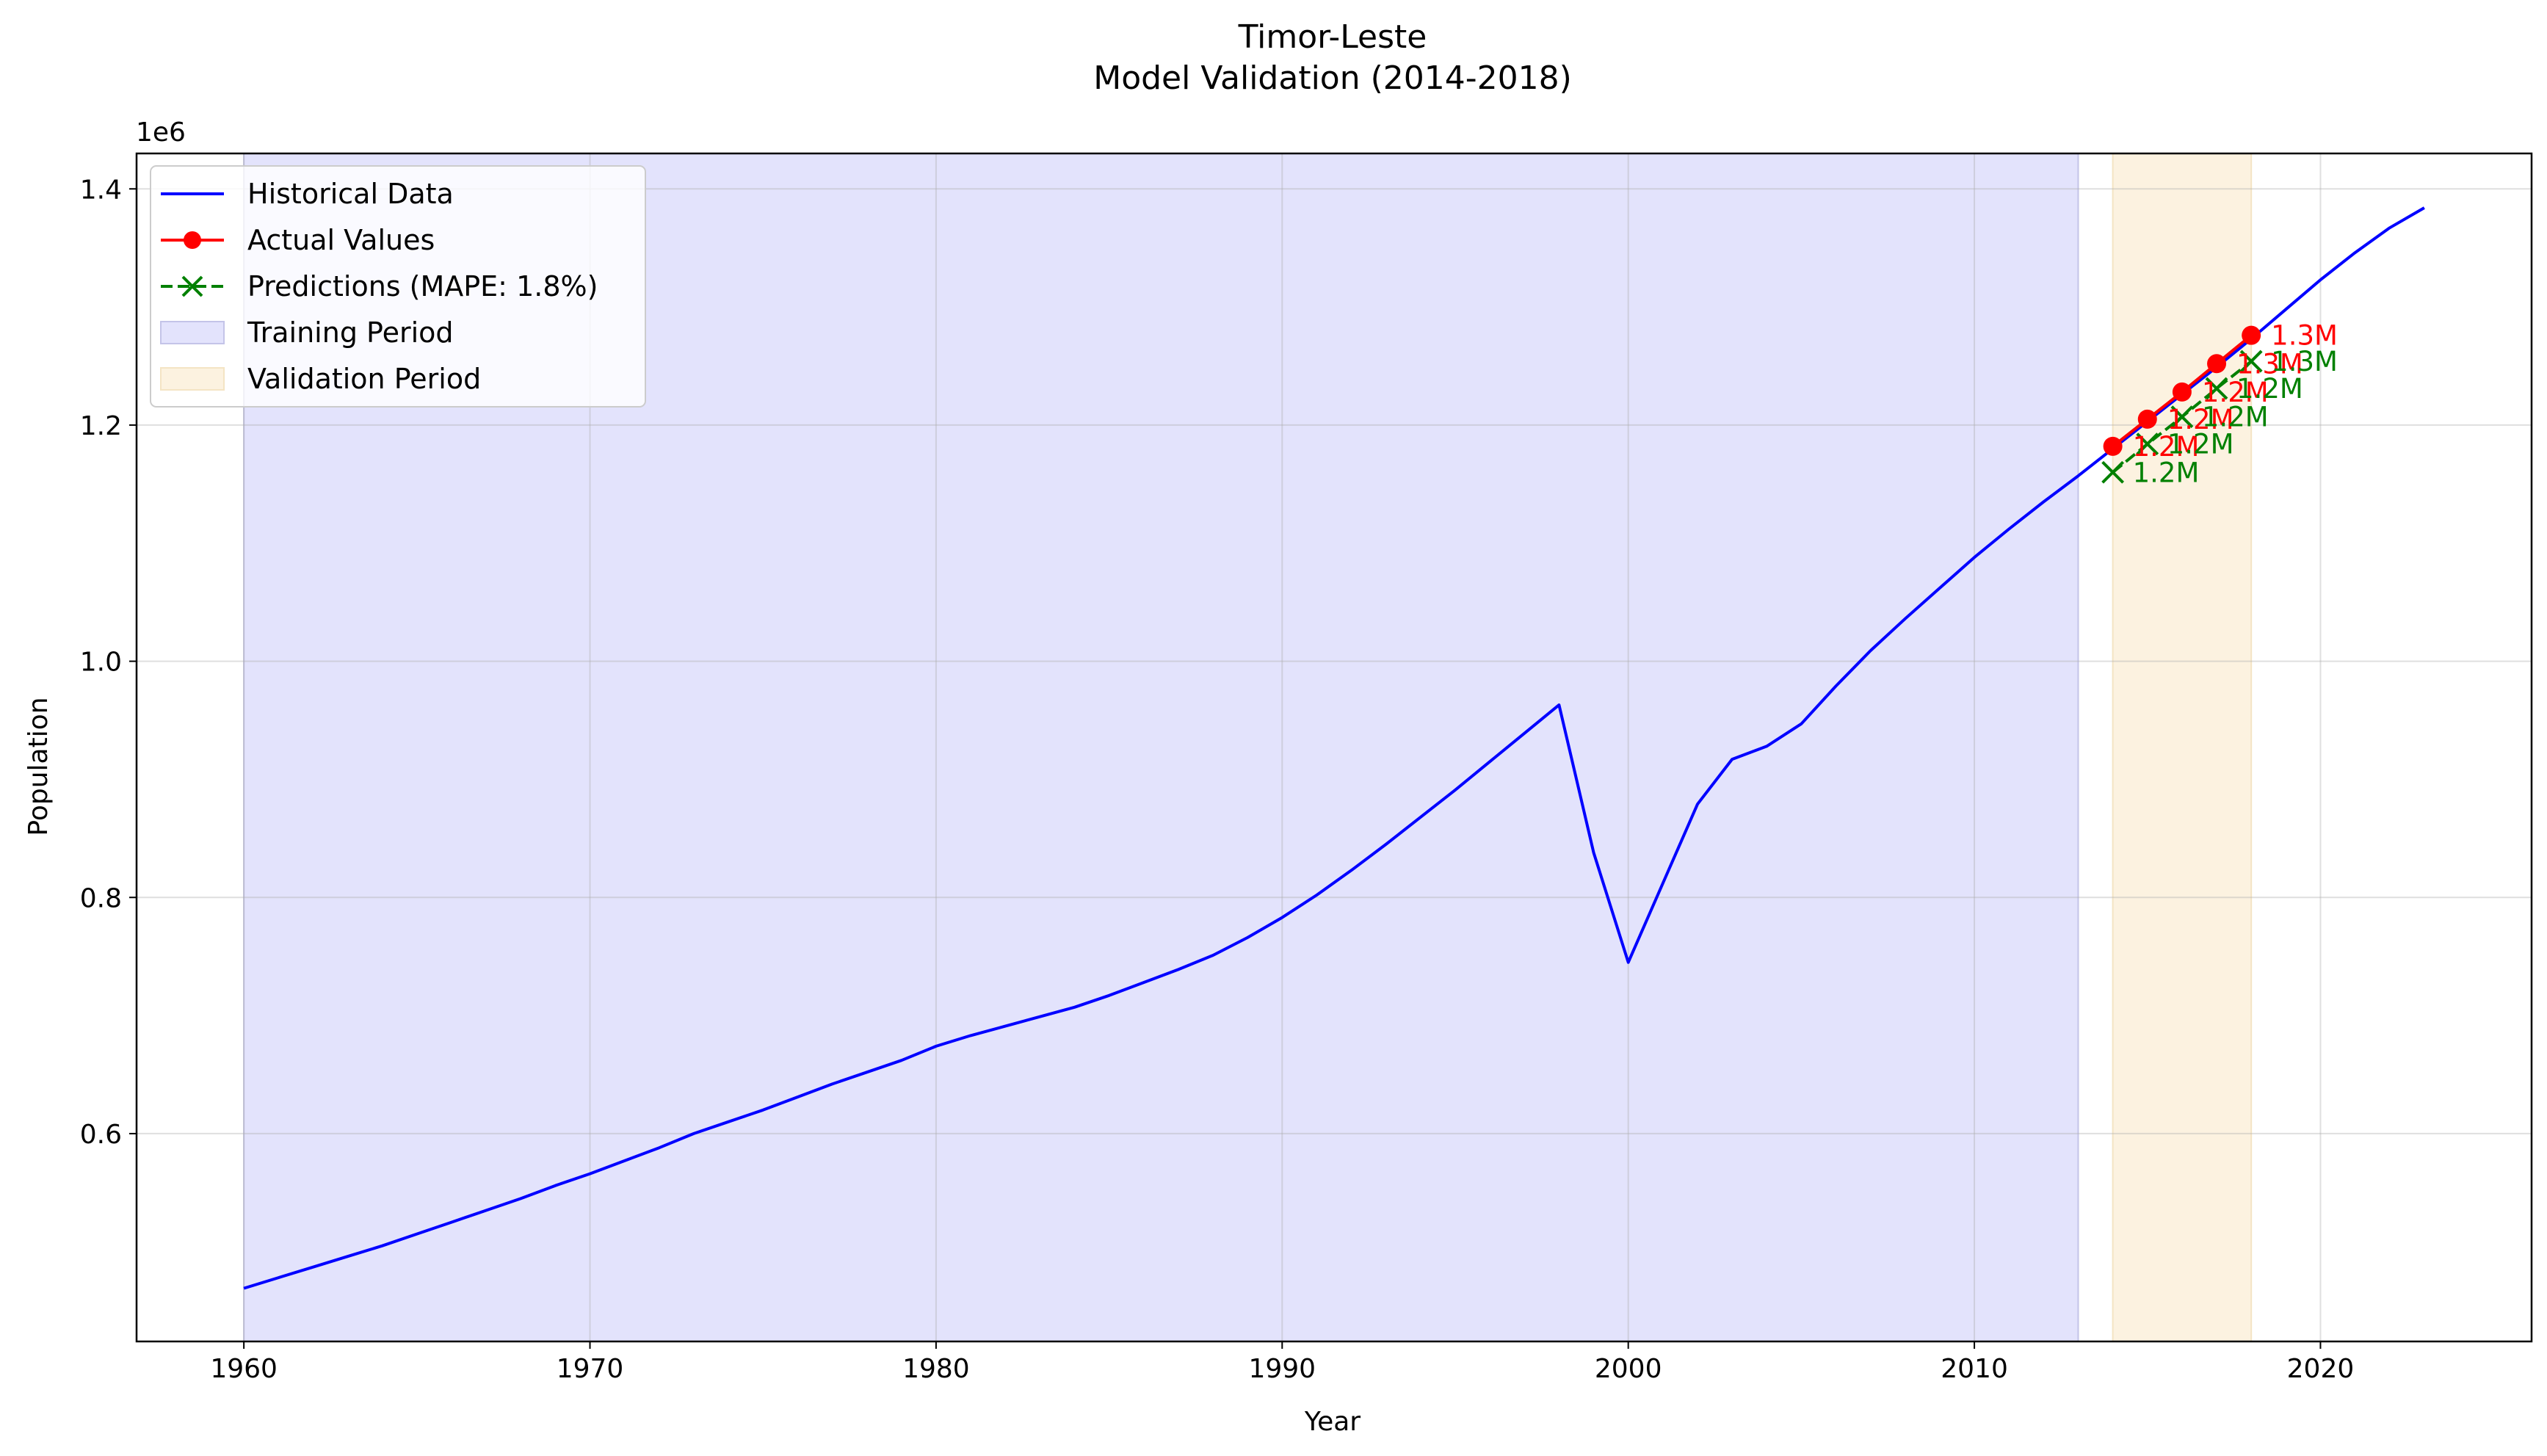 This screenshot has width=2547, height=1456. I want to click on y-tick-label: 0.8, so click(101, 898).